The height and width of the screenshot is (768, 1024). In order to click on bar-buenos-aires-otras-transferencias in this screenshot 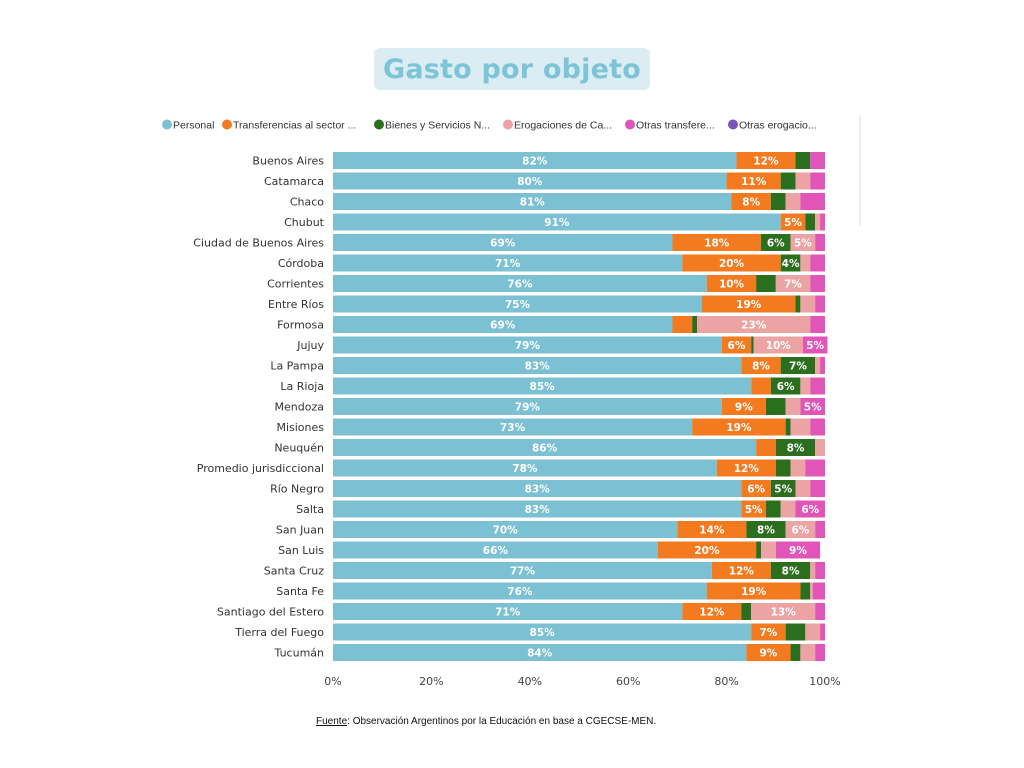, I will do `click(817, 160)`.